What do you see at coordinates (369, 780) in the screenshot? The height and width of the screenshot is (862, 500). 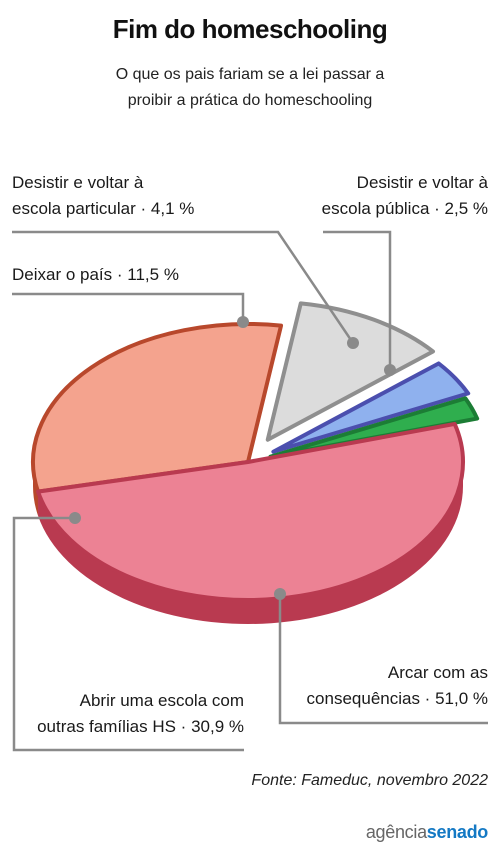 I see `source-note: Fonte: Fameduc, novembro 2022` at bounding box center [369, 780].